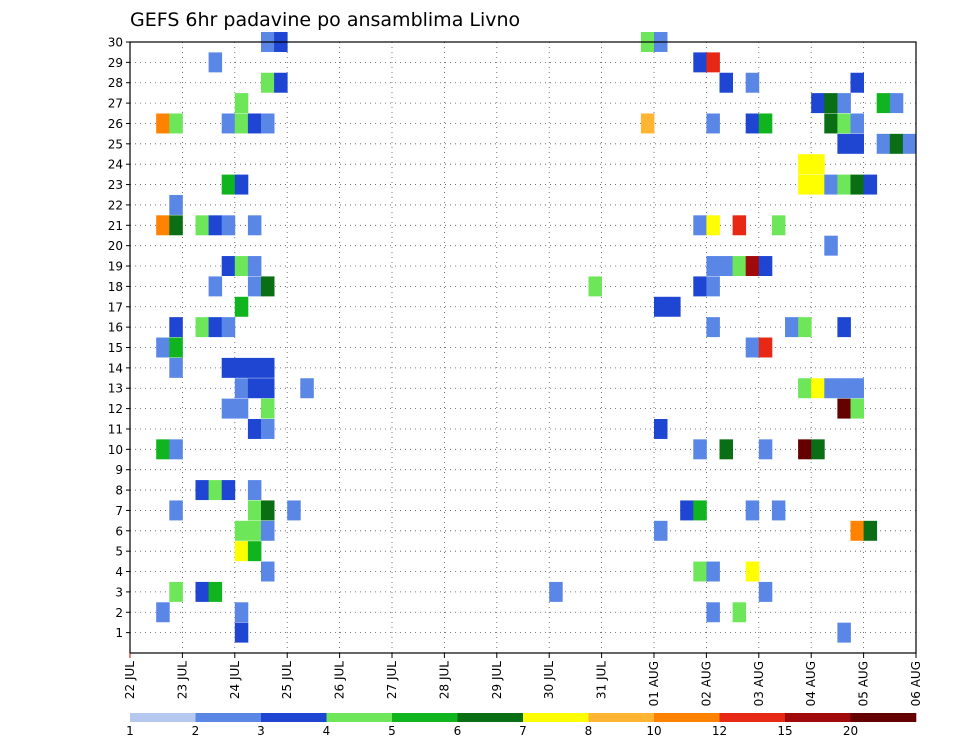 This screenshot has height=742, width=960. What do you see at coordinates (115, 328) in the screenshot?
I see `y-tick-label: 16` at bounding box center [115, 328].